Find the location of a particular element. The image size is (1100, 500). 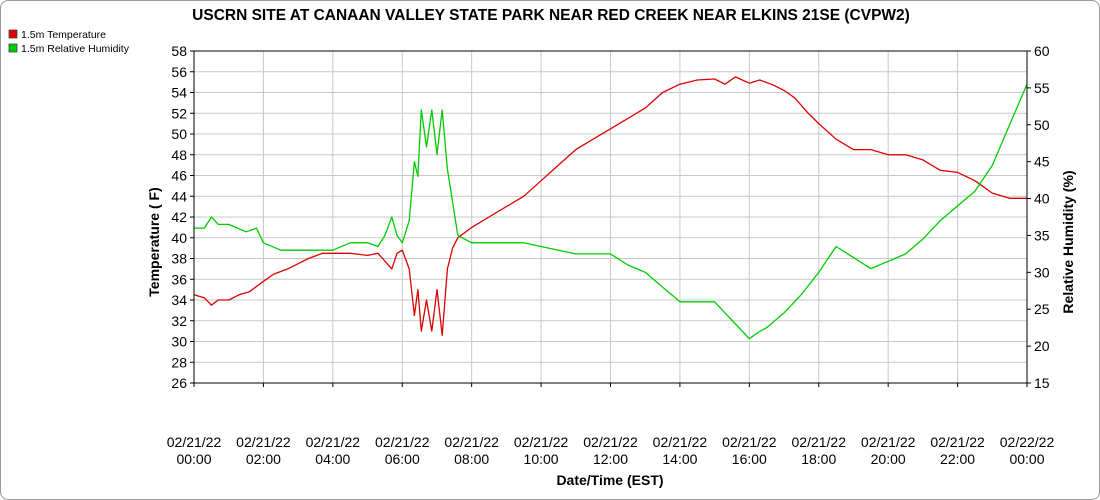

x-tick-time: 10:00 is located at coordinates (541, 459).